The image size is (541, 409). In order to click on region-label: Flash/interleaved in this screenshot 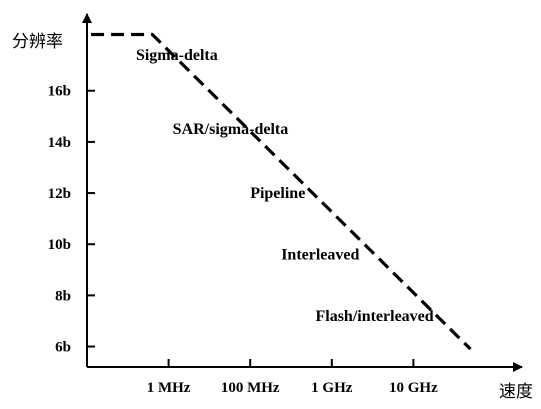, I will do `click(374, 316)`.